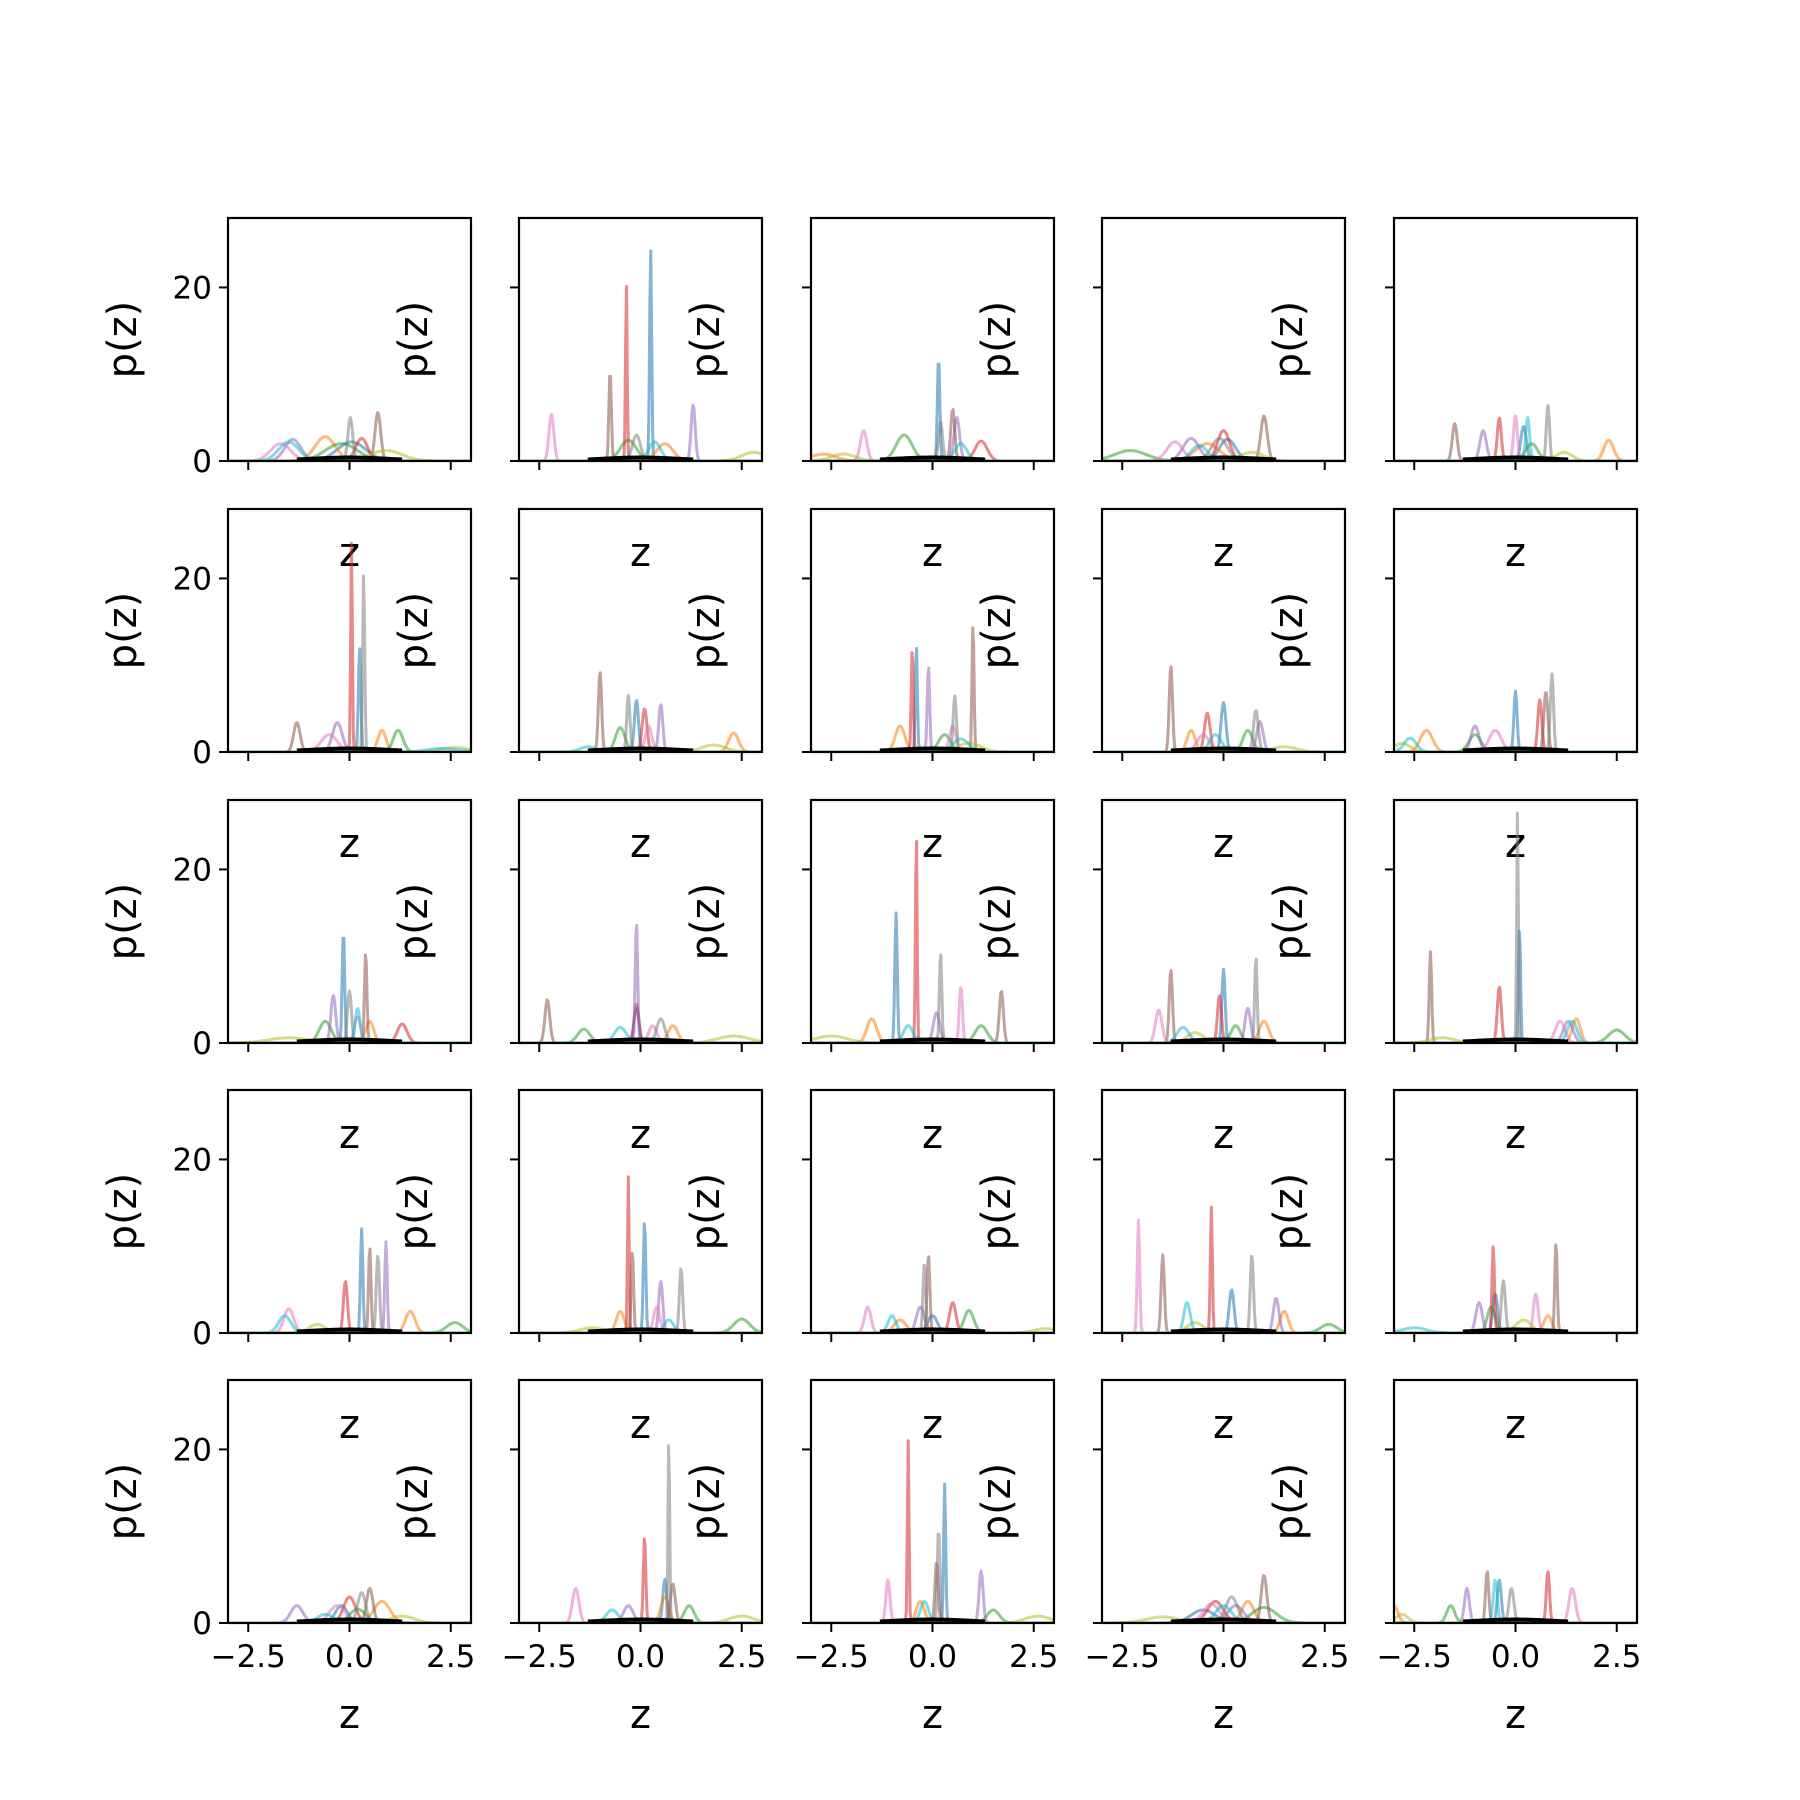 The image size is (1800, 1800). I want to click on subplot-r1-c3: z p(z), so click(869, 396).